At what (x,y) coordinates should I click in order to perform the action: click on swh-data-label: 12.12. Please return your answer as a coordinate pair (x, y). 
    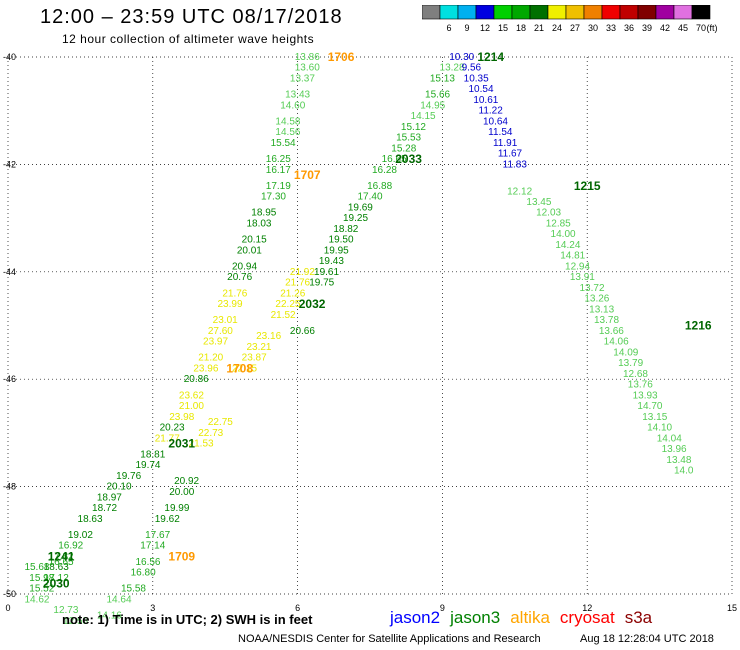
    Looking at the image, I should click on (519, 191).